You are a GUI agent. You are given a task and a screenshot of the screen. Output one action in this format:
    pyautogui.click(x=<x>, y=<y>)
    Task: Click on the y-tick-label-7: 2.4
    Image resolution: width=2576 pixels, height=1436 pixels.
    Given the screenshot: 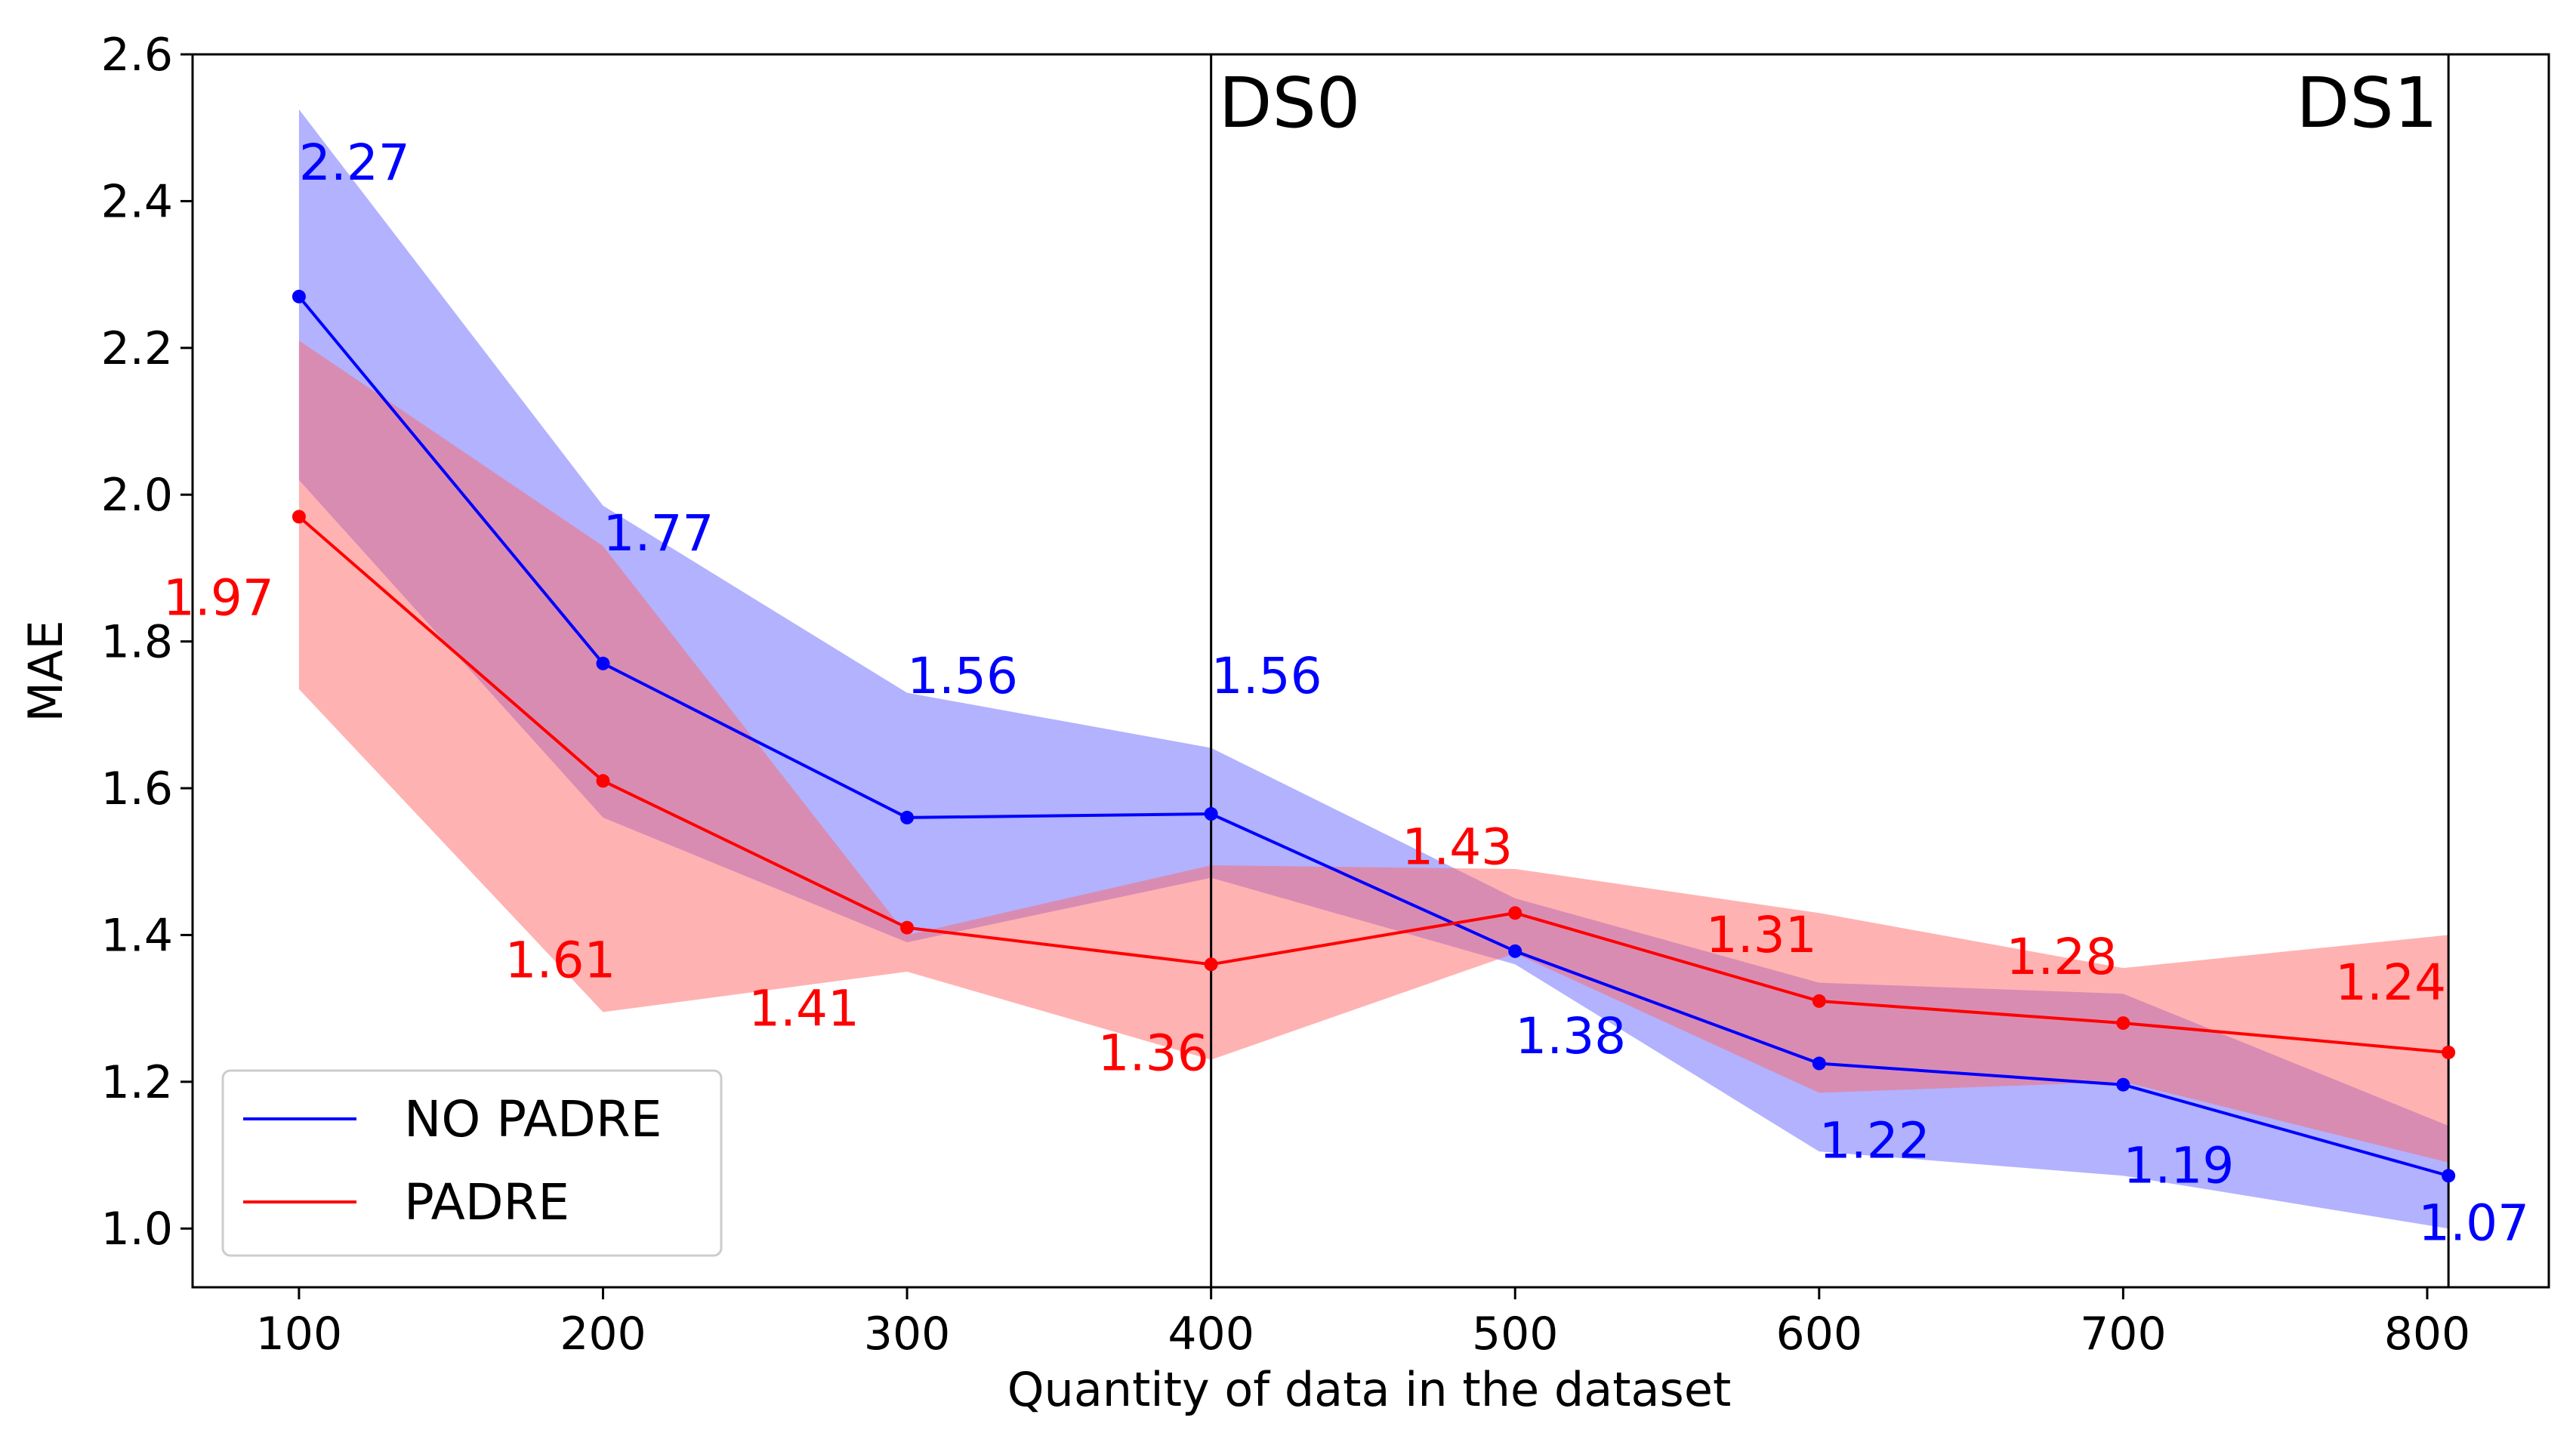 What is the action you would take?
    pyautogui.click(x=137, y=201)
    